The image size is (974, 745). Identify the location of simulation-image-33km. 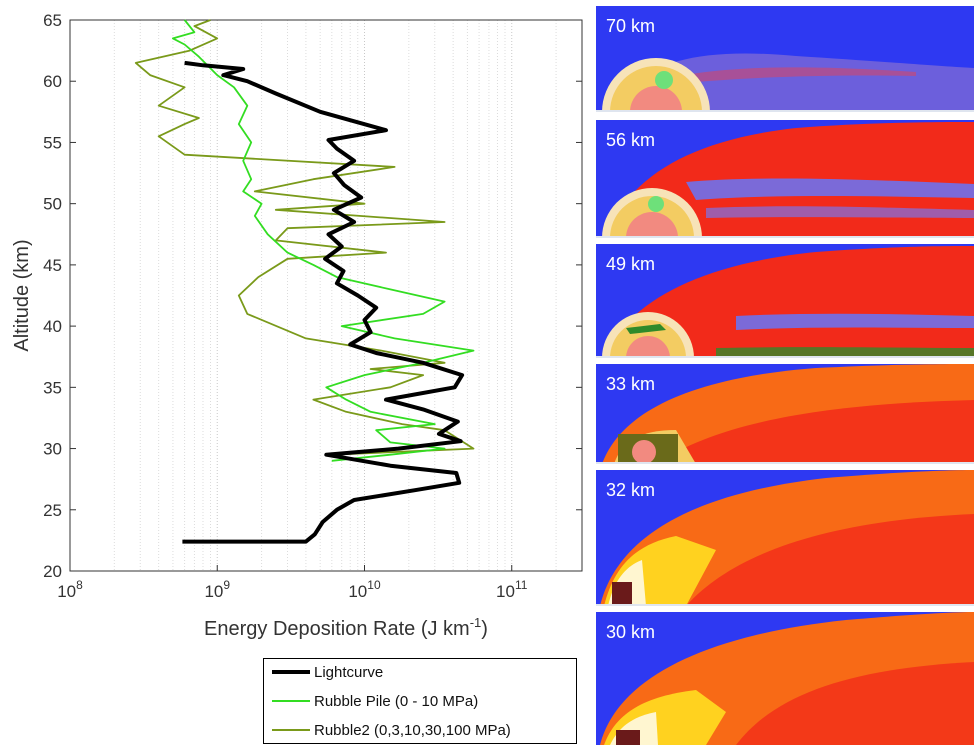
(785, 414).